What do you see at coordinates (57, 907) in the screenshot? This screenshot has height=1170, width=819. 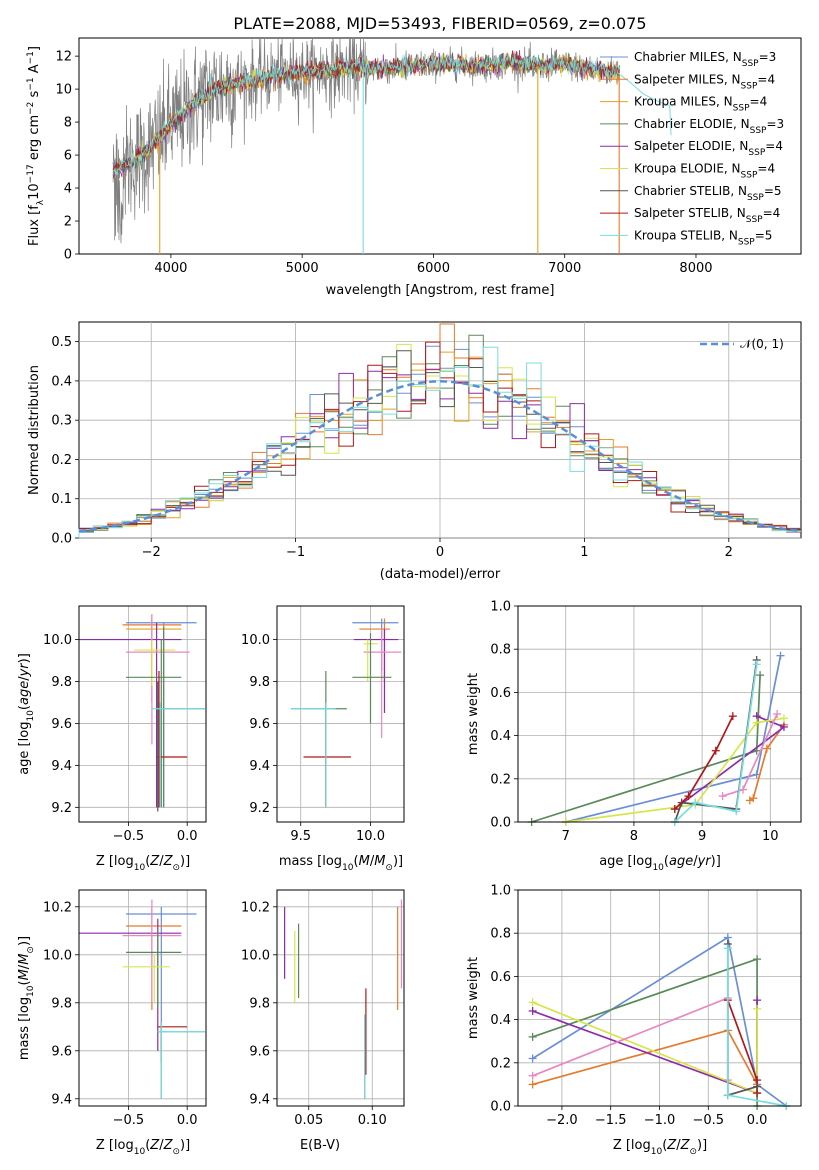 I see `y-tick-label: 10.2` at bounding box center [57, 907].